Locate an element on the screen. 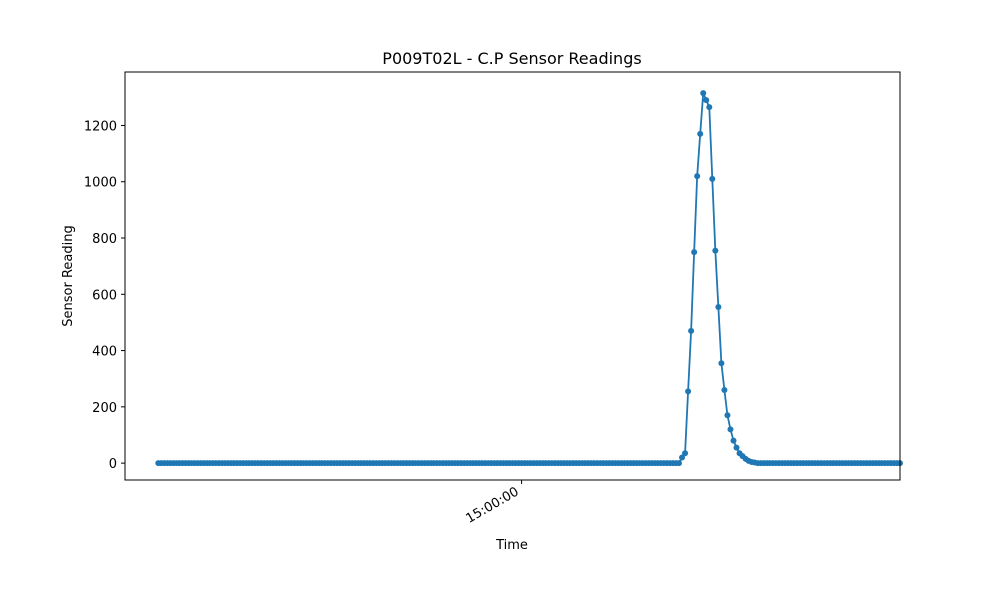  y-ticks: 0 200 400 600 800 1000 1200 is located at coordinates (104, 295).